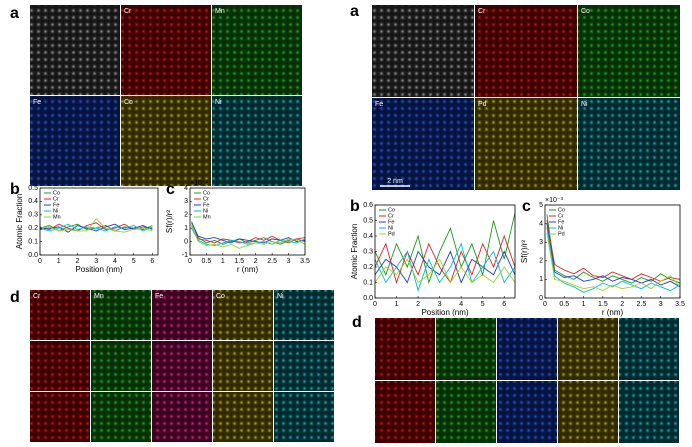  Describe the element at coordinates (461, 304) in the screenshot. I see `x-tick-label: 4` at that location.